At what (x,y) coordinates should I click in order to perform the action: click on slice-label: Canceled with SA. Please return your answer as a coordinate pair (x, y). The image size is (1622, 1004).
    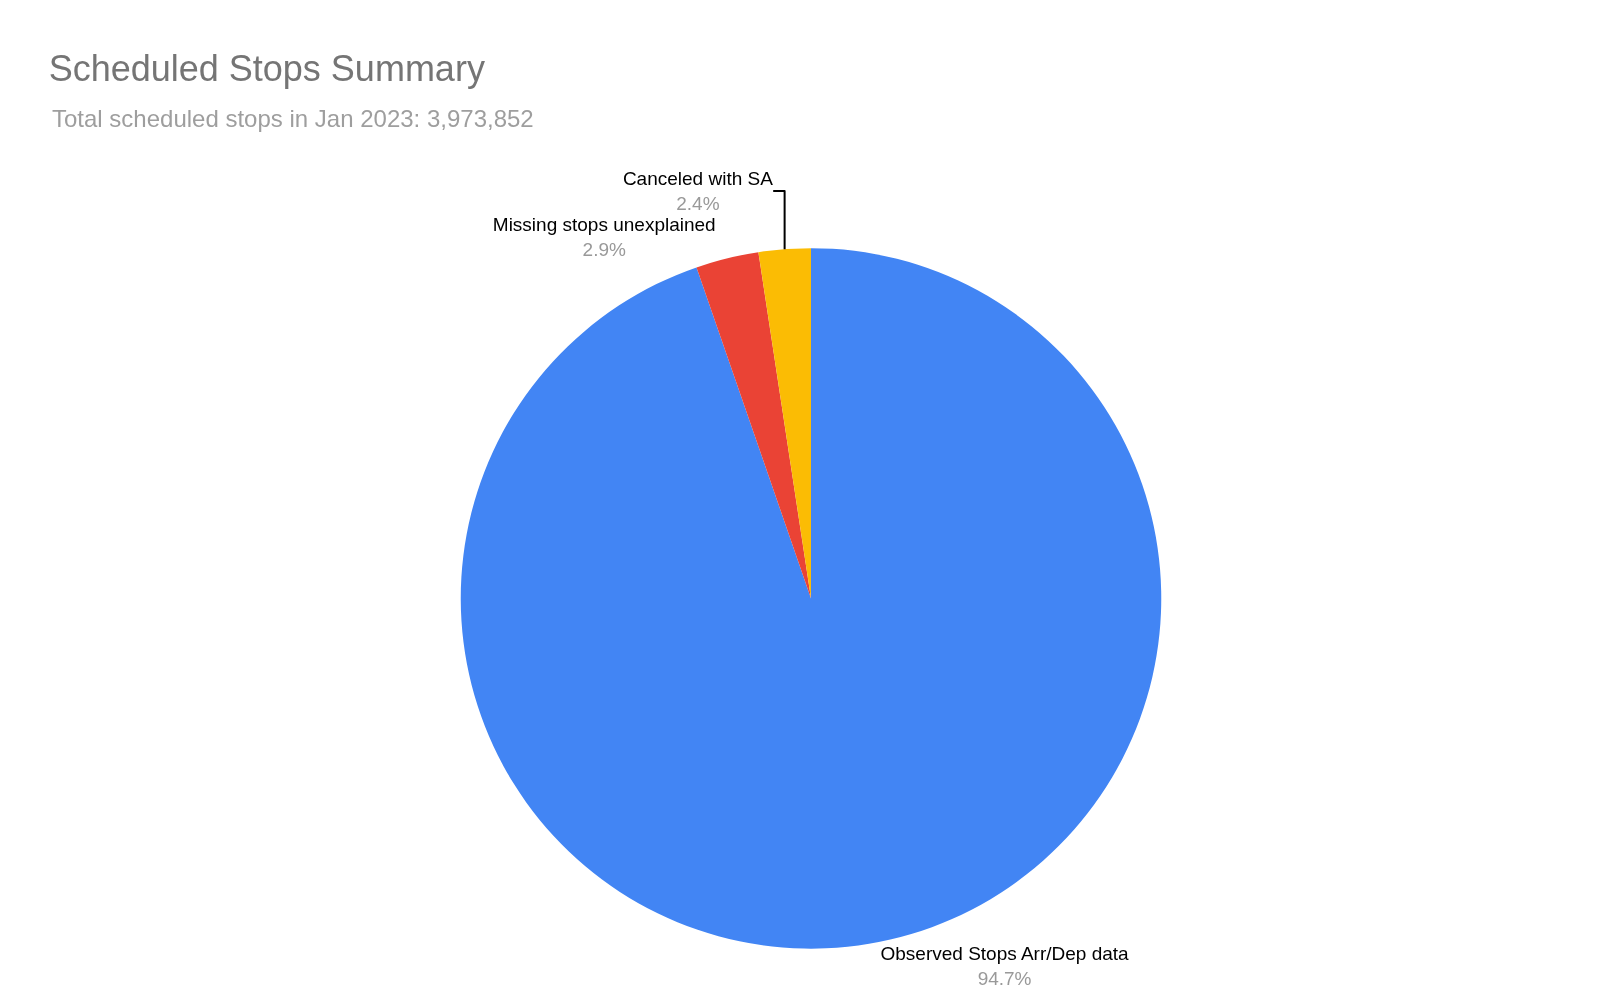
    Looking at the image, I should click on (698, 179).